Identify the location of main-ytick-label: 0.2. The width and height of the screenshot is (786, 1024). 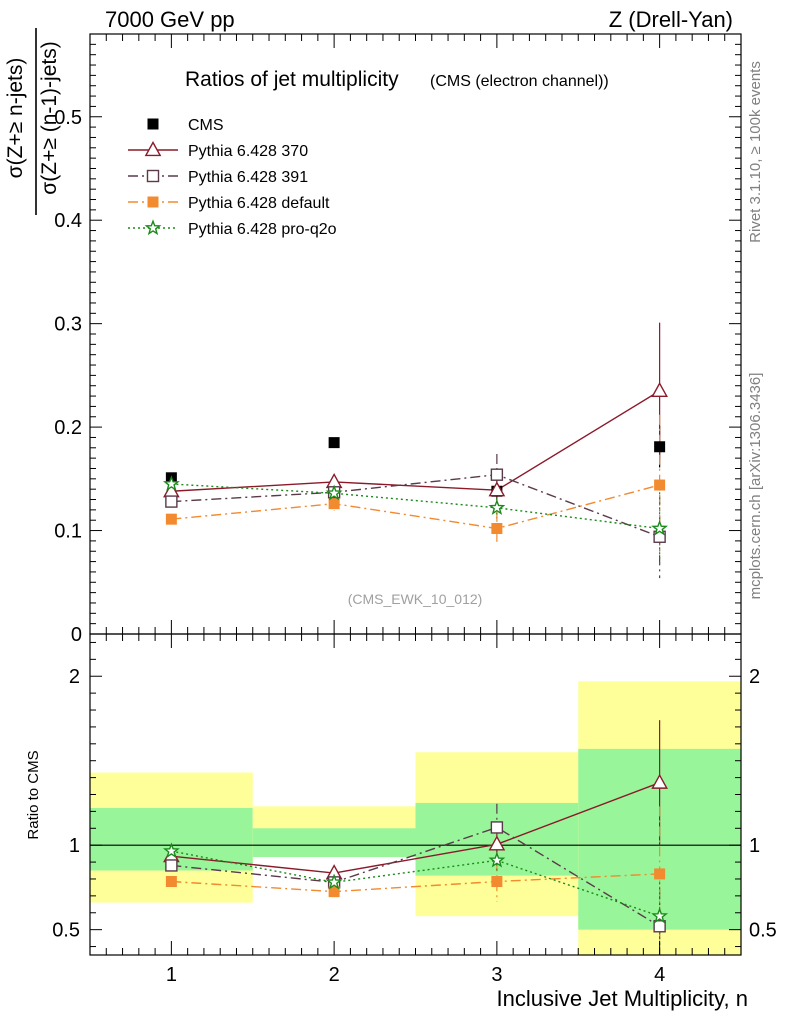
(68, 428).